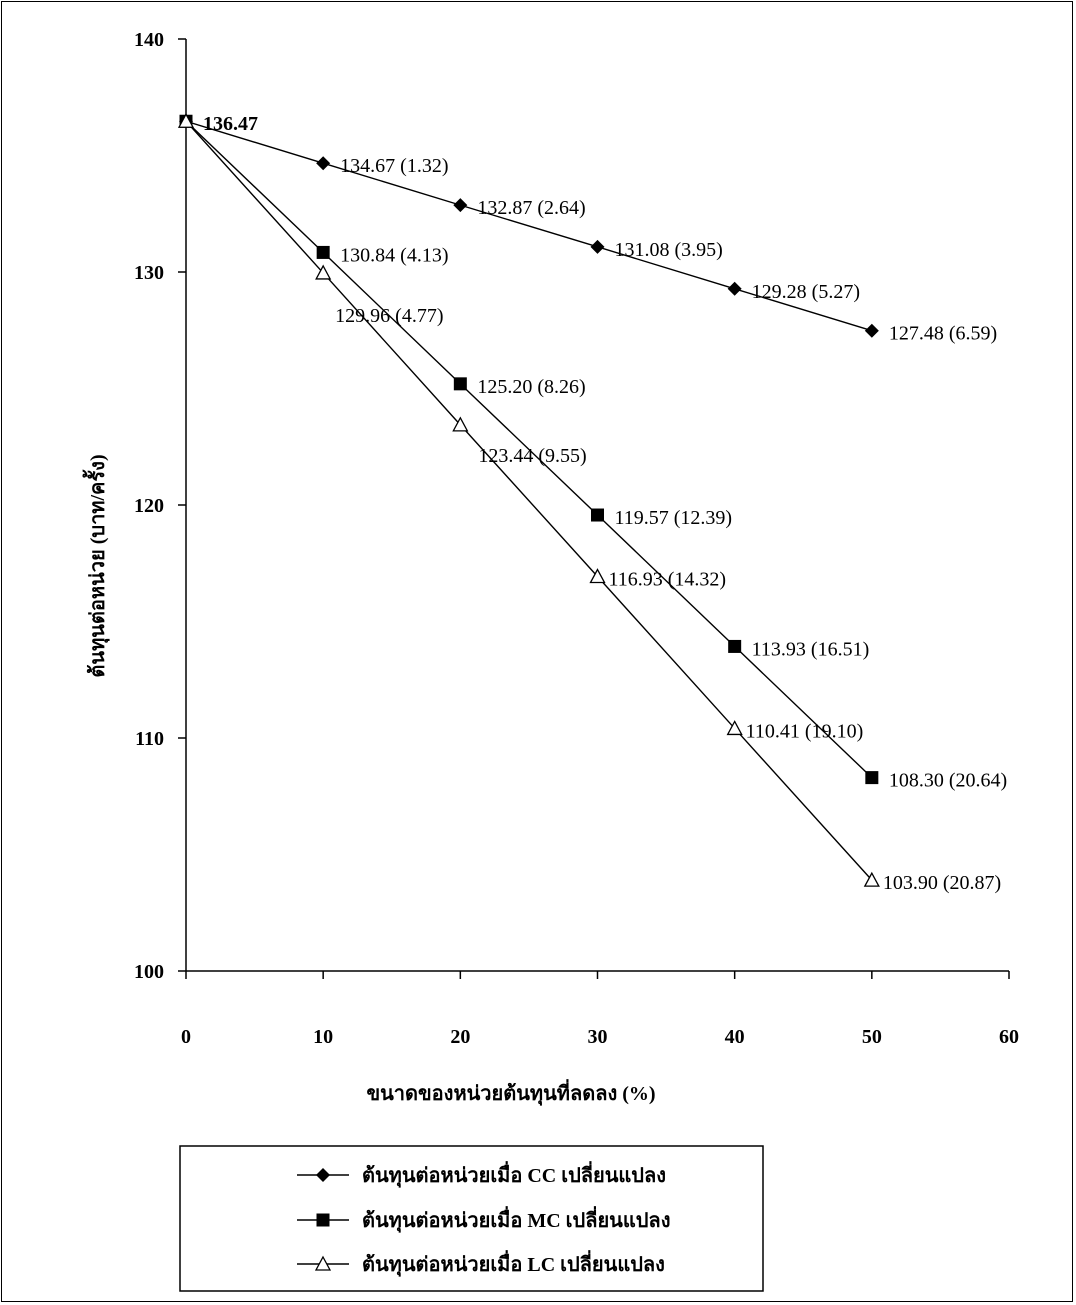 This screenshot has width=1076, height=1305. What do you see at coordinates (532, 456) in the screenshot?
I see `data-label: 123.44 (9.55)` at bounding box center [532, 456].